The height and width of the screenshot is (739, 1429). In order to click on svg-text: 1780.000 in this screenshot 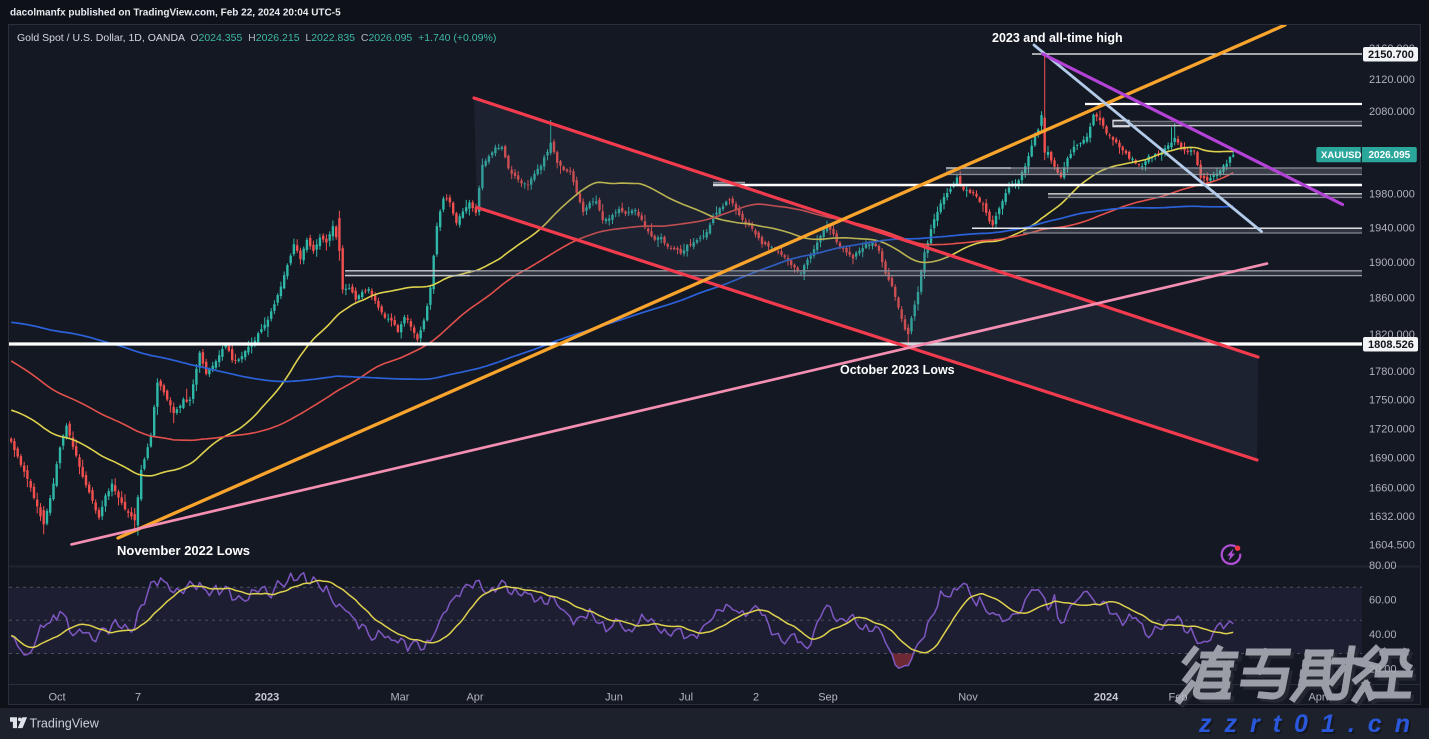, I will do `click(1392, 372)`.